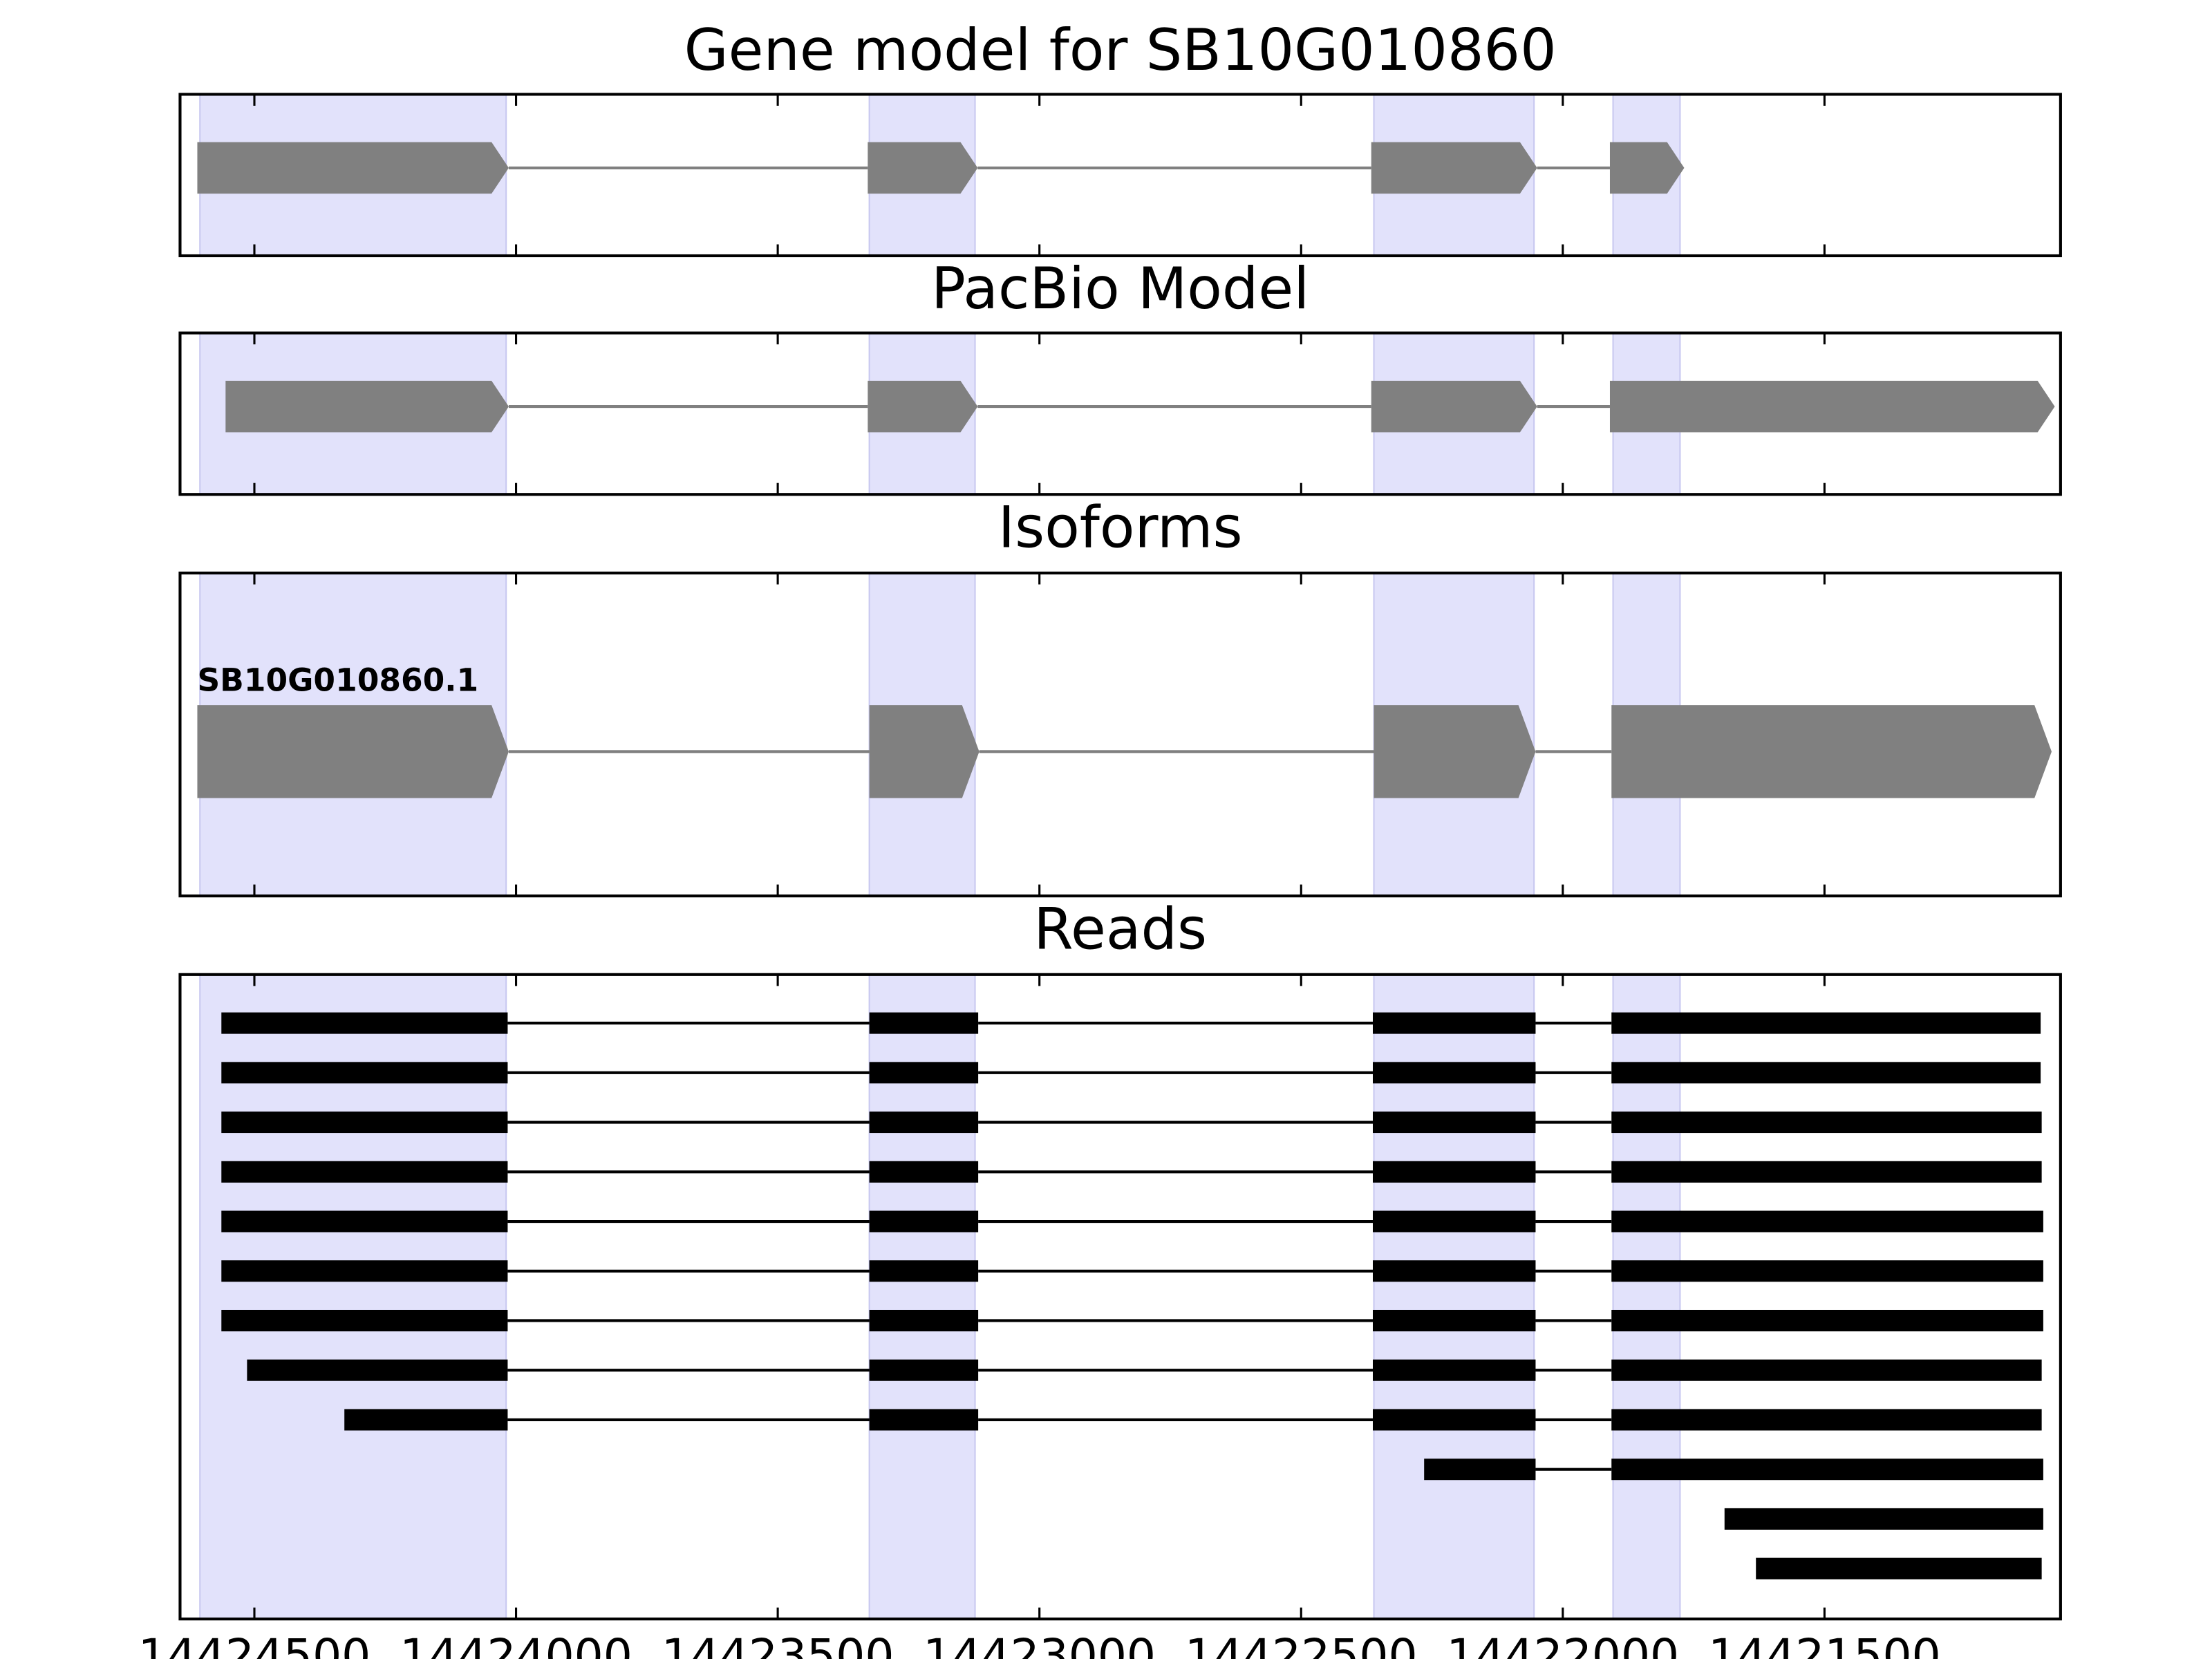 Image resolution: width=2212 pixels, height=1659 pixels. I want to click on panel-title: Reads, so click(1120, 929).